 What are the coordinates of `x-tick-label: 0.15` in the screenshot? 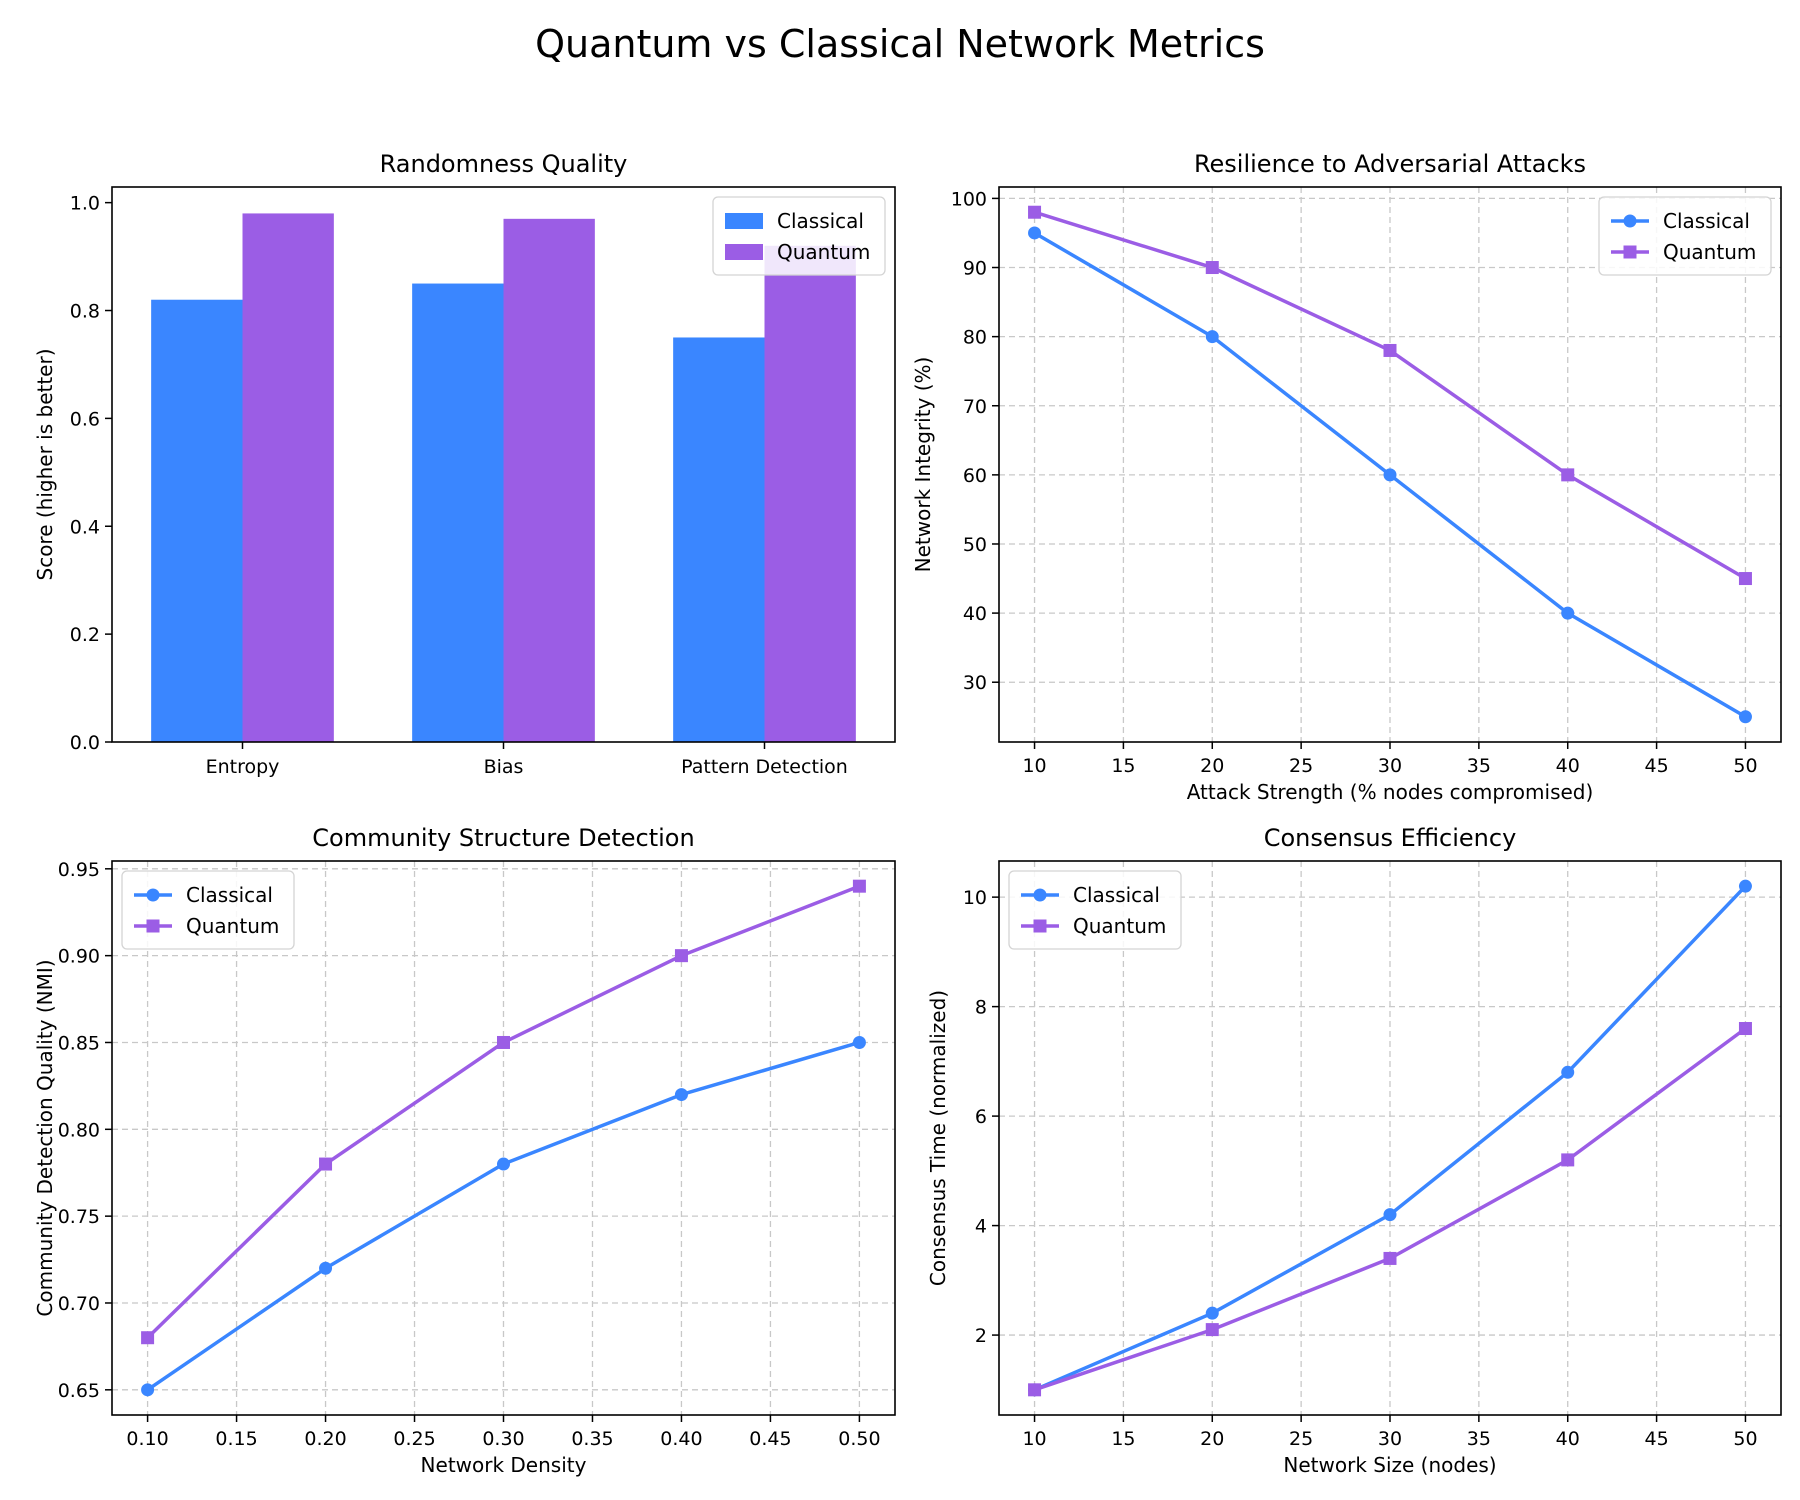 It's located at (236, 1439).